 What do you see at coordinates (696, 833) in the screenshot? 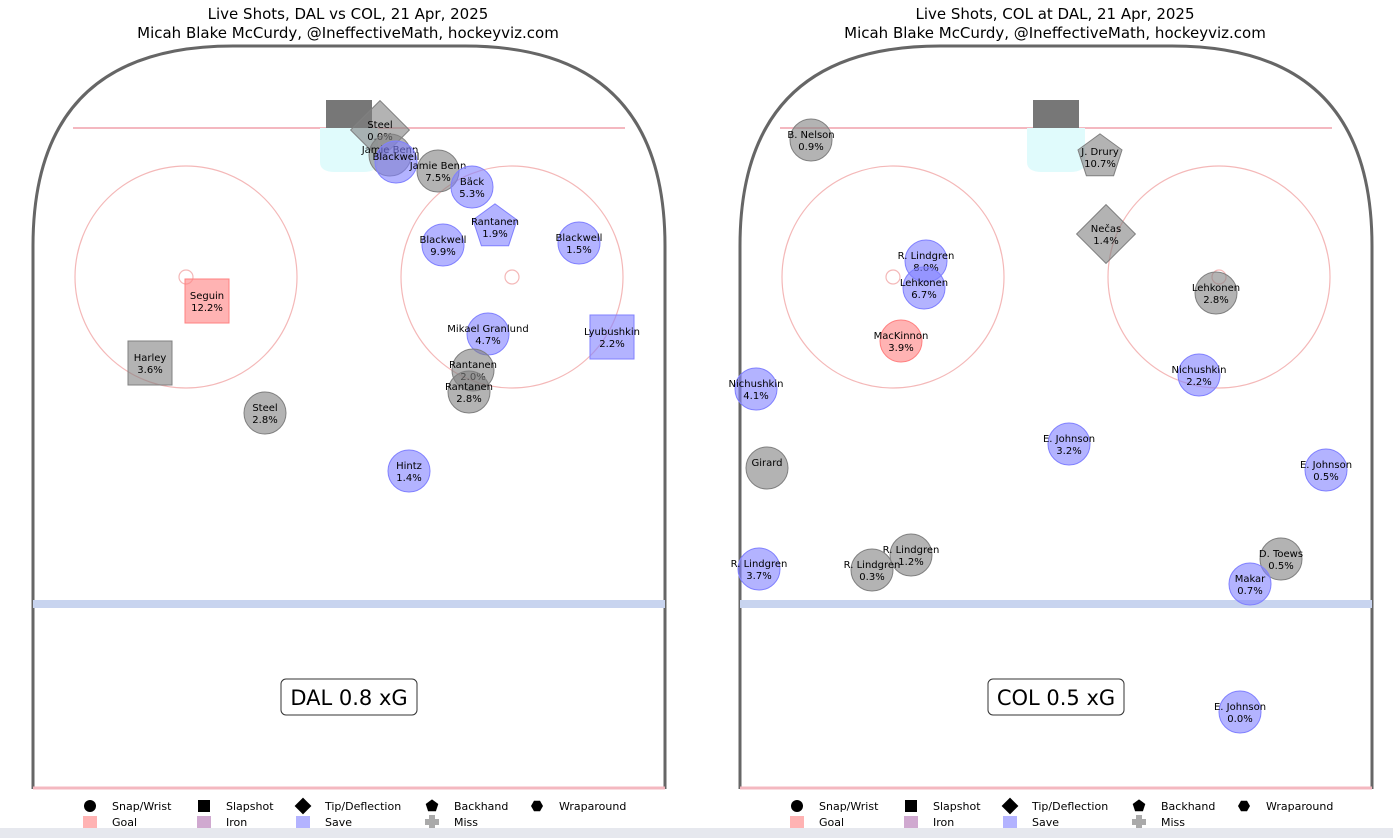
I see `bottom-bar` at bounding box center [696, 833].